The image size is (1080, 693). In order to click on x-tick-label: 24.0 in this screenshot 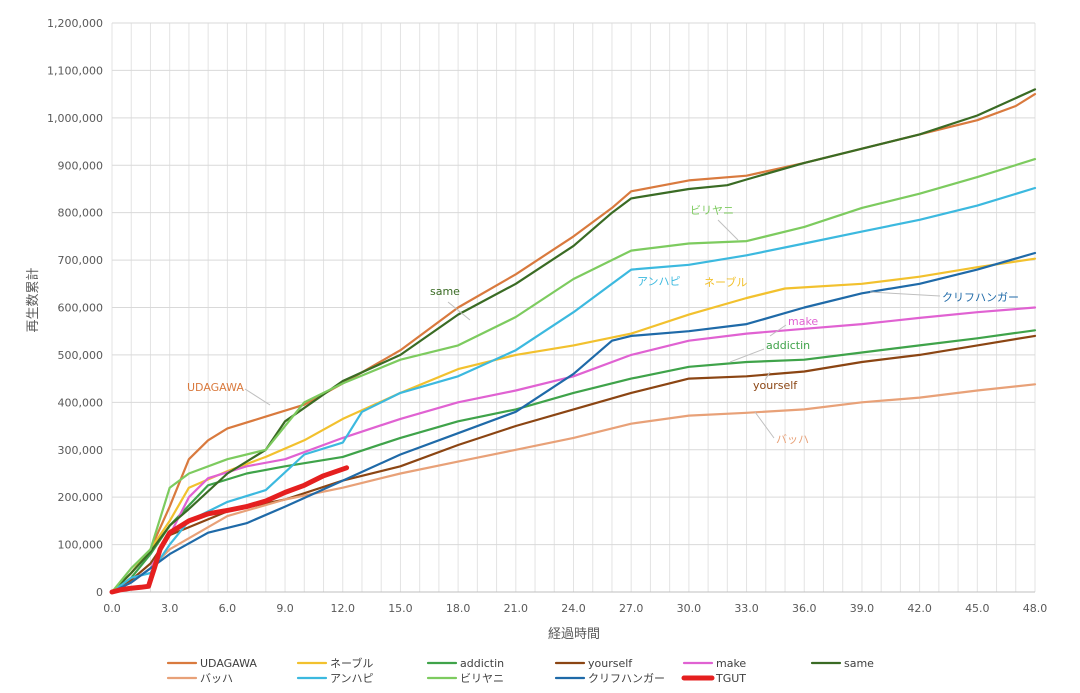, I will do `click(573, 608)`.